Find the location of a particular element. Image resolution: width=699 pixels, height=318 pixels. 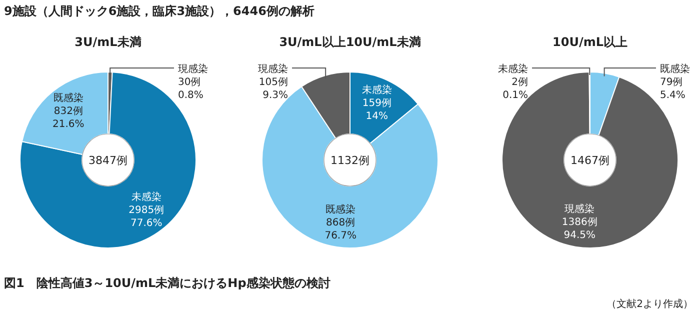

data-label: 105例 9.3% is located at coordinates (273, 89).